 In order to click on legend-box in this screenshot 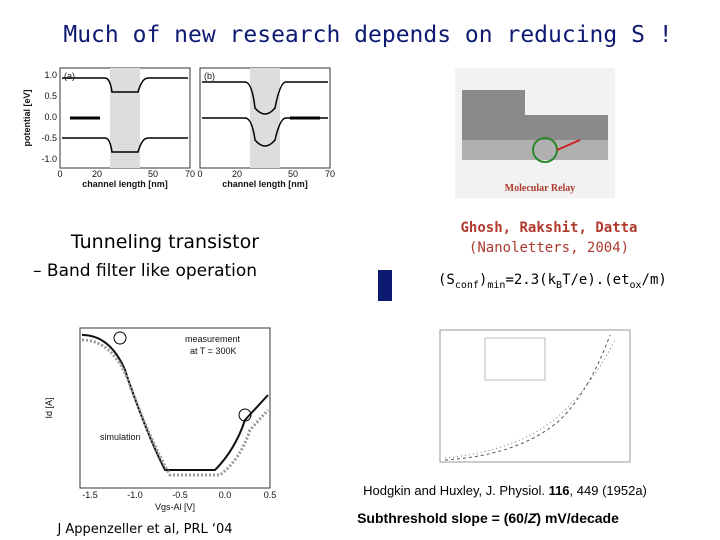, I will do `click(515, 359)`.